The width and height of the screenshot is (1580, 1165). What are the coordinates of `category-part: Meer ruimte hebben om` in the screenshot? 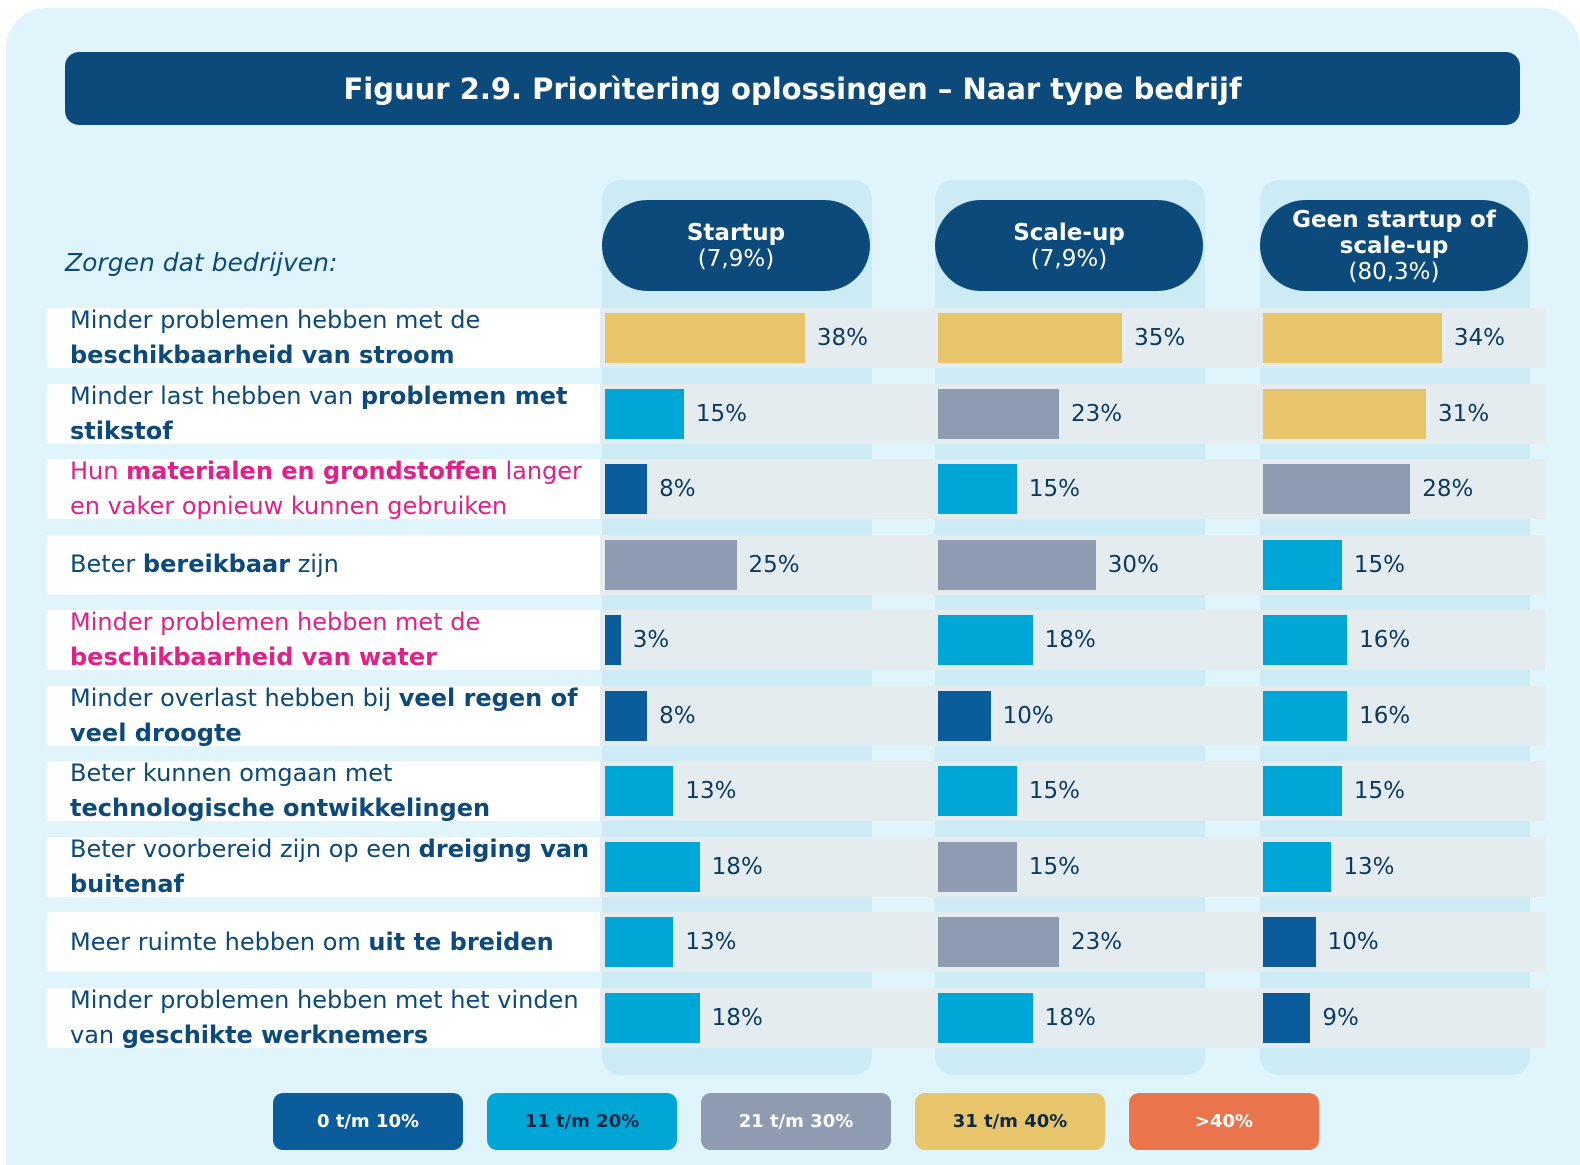 It's located at (219, 941).